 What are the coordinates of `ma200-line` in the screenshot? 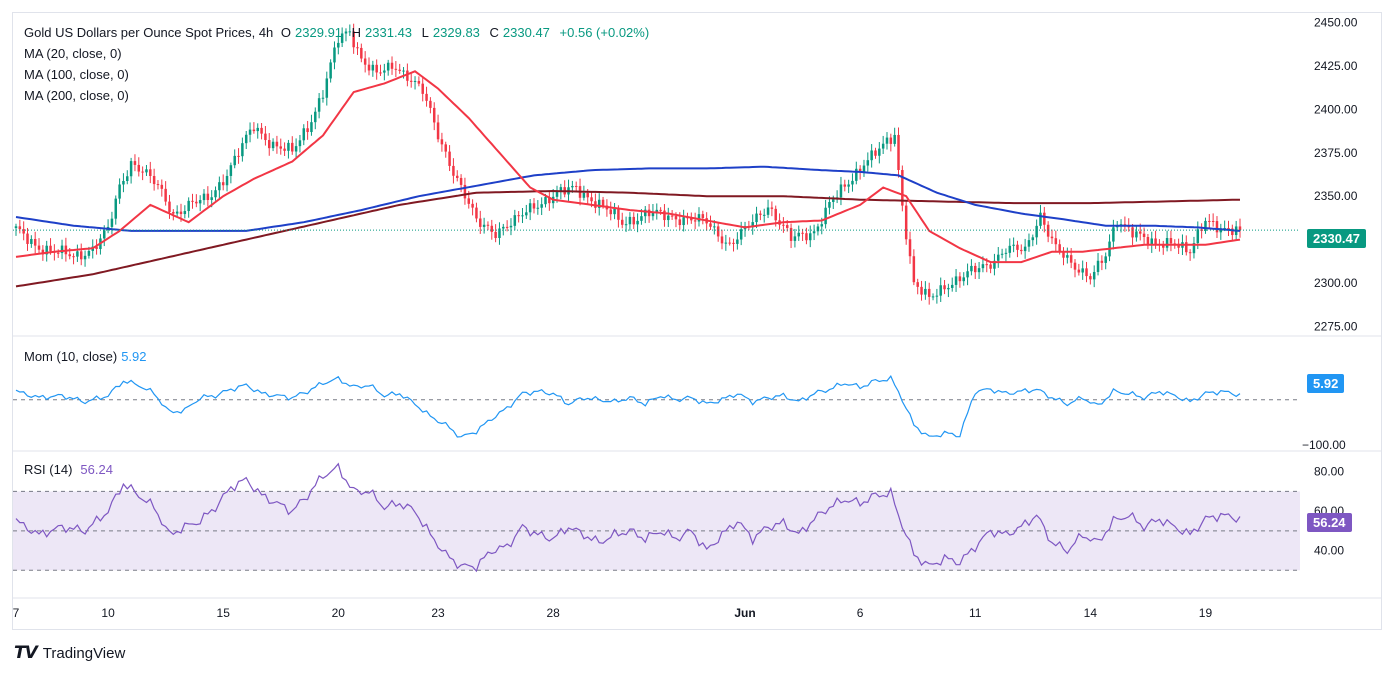 It's located at (628, 238).